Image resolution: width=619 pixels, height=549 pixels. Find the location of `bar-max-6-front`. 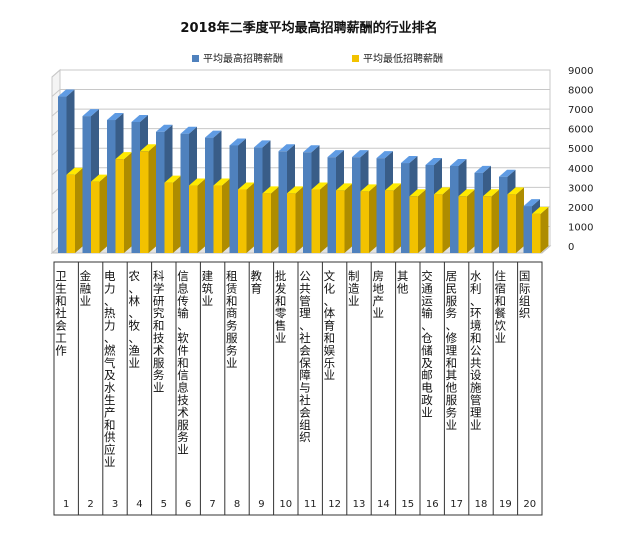

bar-max-6-front is located at coordinates (184, 193).